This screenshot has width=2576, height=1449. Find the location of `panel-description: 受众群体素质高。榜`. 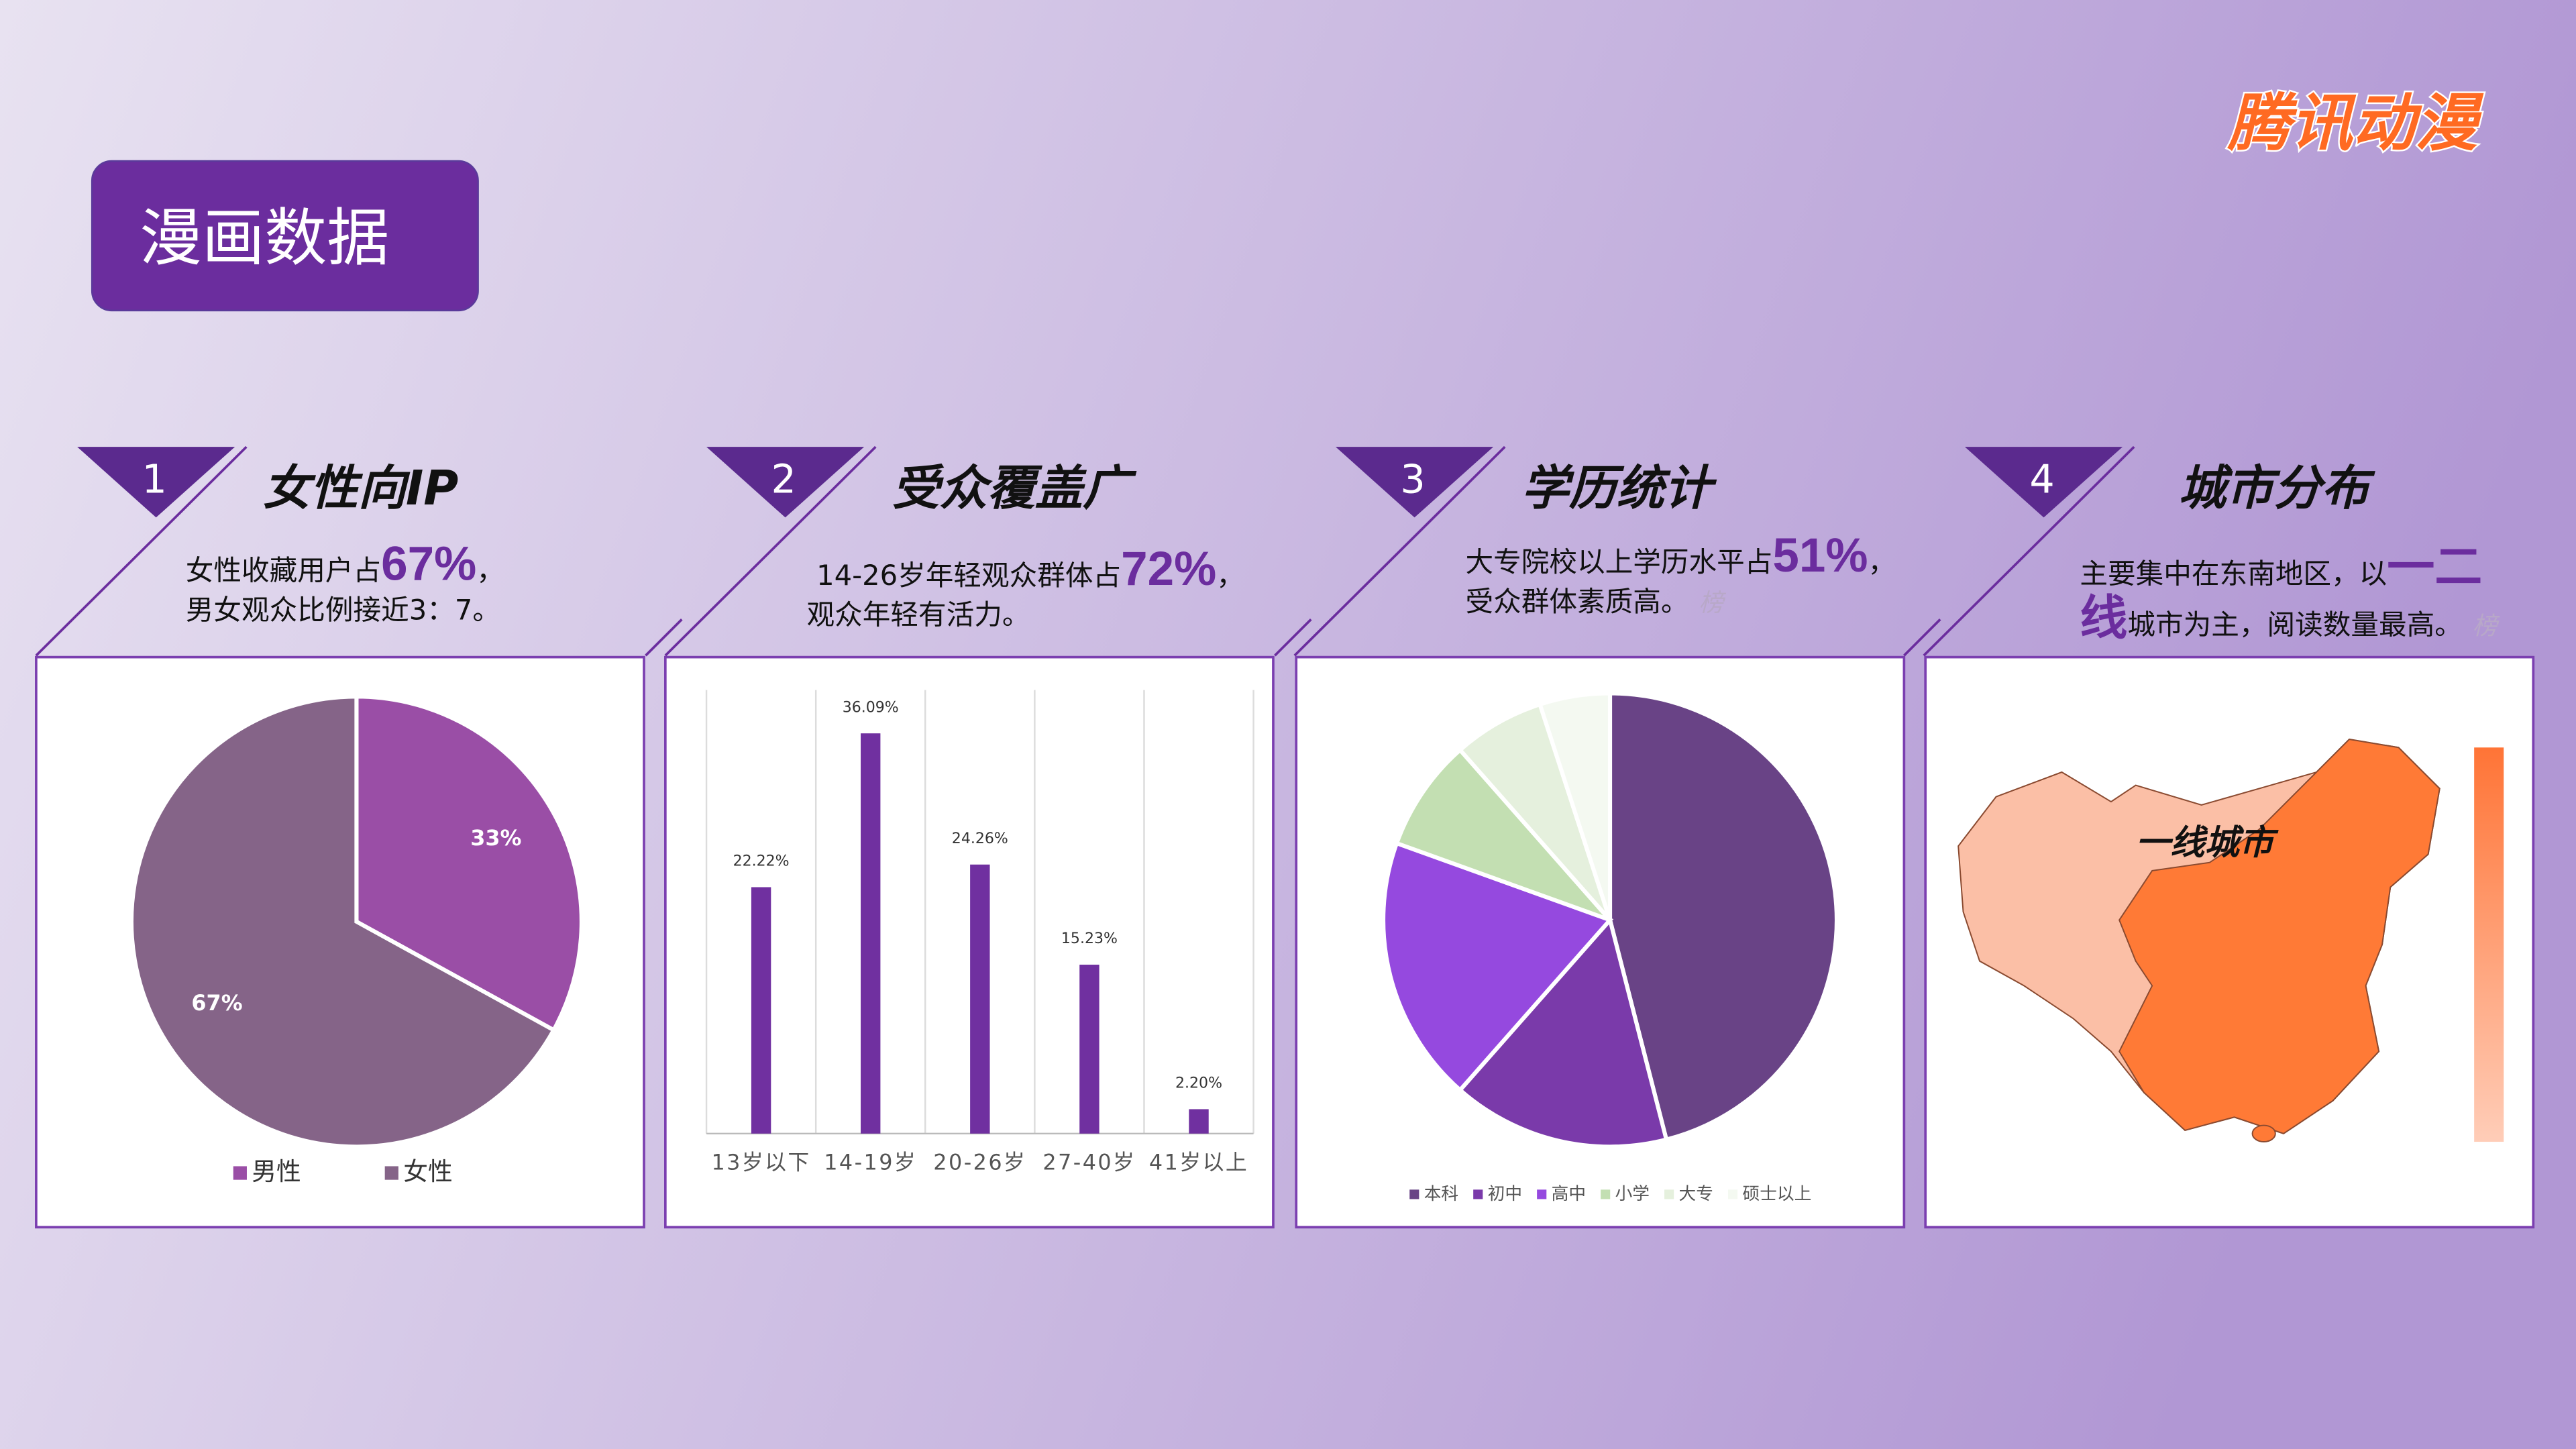

panel-description: 受众群体素质高。榜 is located at coordinates (1595, 601).